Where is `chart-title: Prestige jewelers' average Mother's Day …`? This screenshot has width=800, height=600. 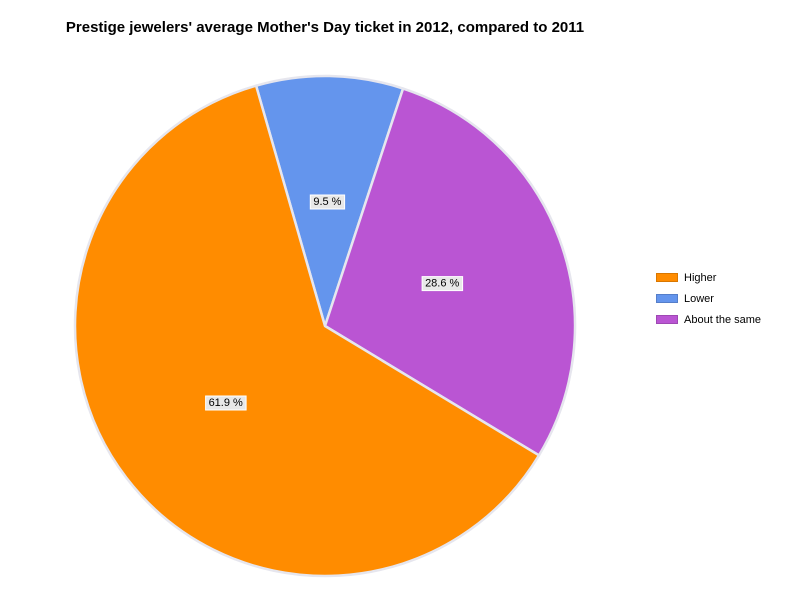
chart-title: Prestige jewelers' average Mother's Day … is located at coordinates (325, 27).